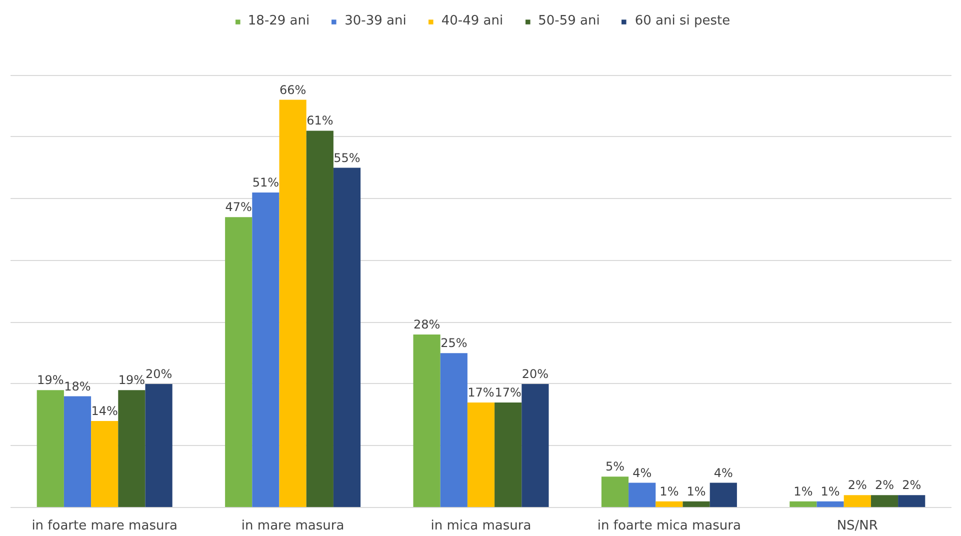 Image resolution: width=961 pixels, height=536 pixels. What do you see at coordinates (669, 526) in the screenshot?
I see `x-tick-label: in foarte mica masura` at bounding box center [669, 526].